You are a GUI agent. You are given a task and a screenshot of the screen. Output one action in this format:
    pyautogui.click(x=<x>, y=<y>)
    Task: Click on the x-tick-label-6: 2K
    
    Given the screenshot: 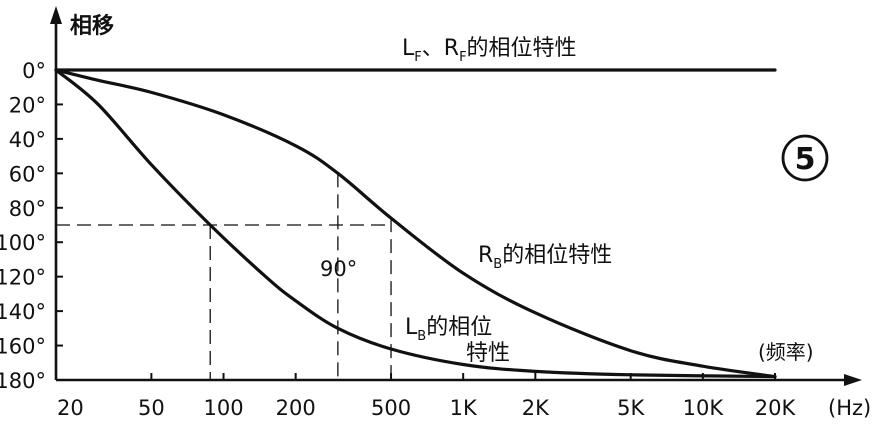 What is the action you would take?
    pyautogui.click(x=536, y=408)
    